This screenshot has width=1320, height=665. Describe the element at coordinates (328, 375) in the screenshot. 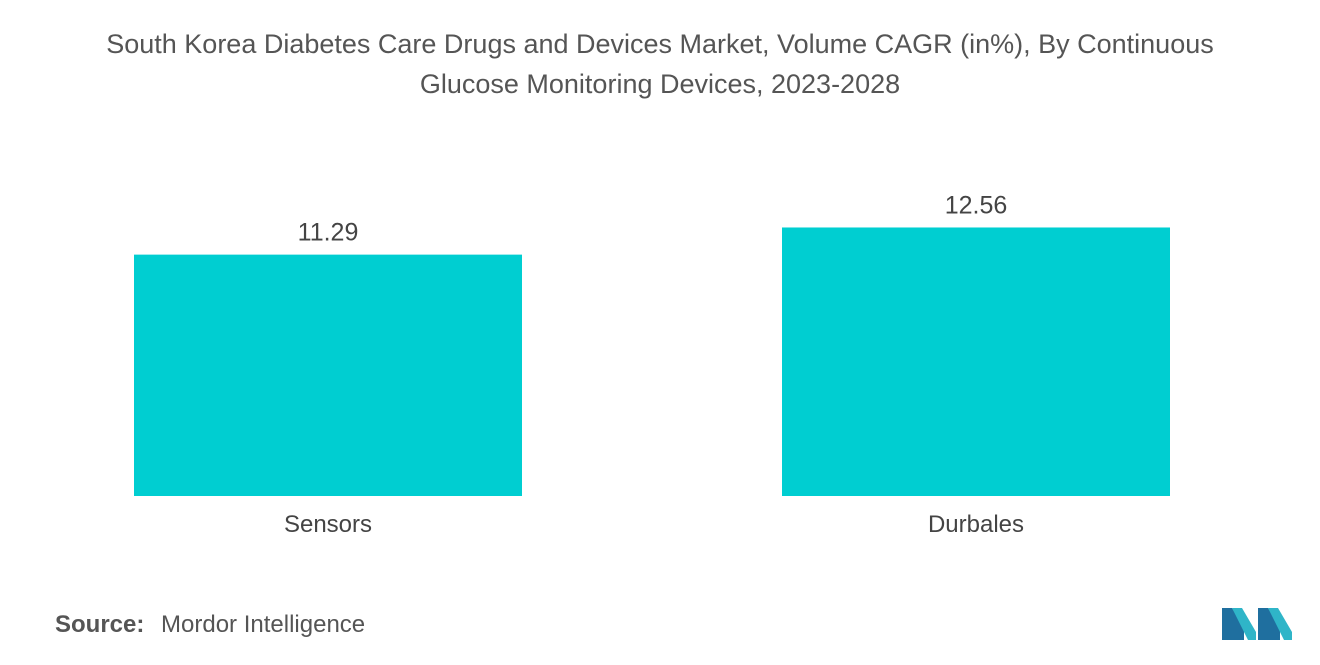

I see `bar-sensors` at that location.